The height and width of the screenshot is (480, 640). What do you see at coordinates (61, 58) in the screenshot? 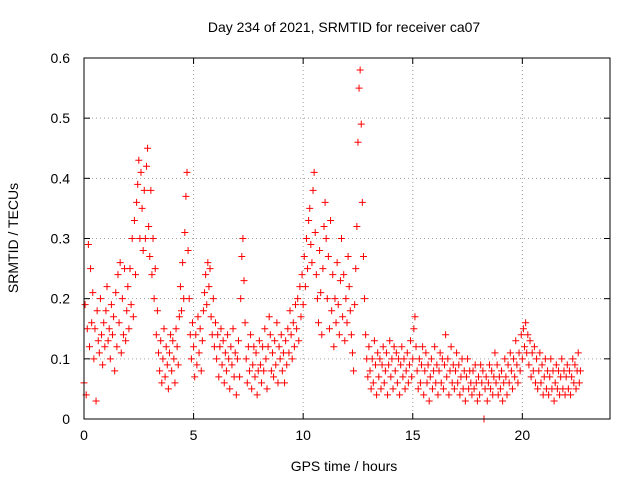
I see `y-tick-label: 0.6` at bounding box center [61, 58].